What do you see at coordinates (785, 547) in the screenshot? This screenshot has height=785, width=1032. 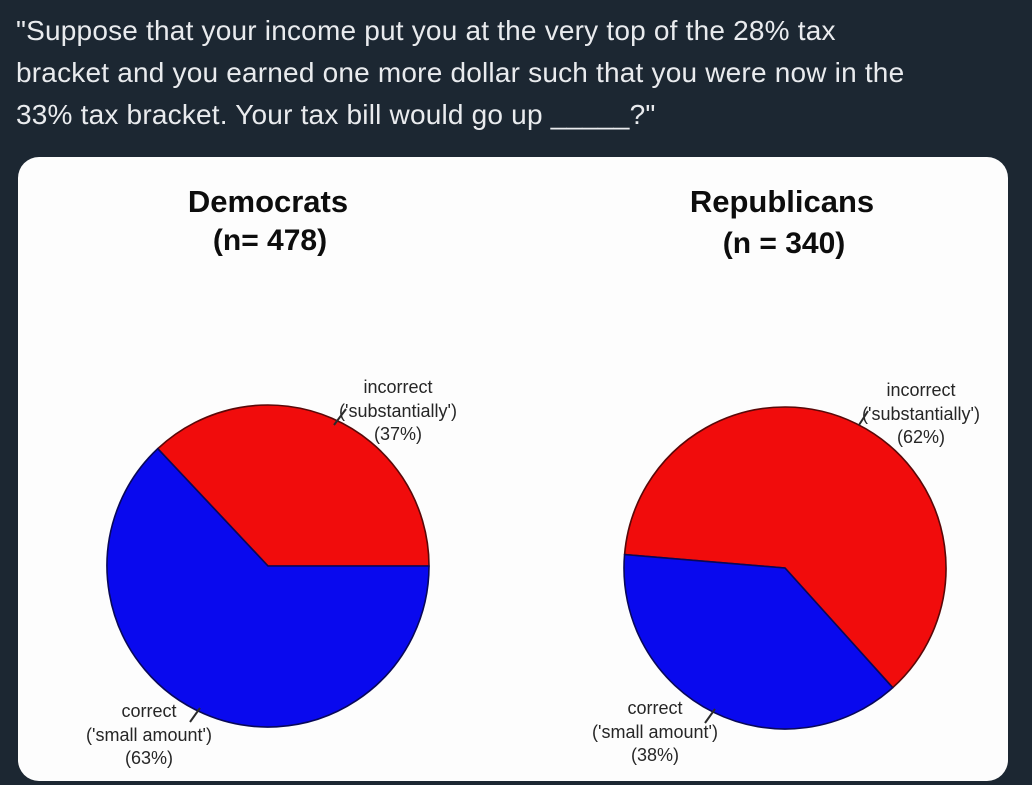 I see `republicans-slice-incorrect` at bounding box center [785, 547].